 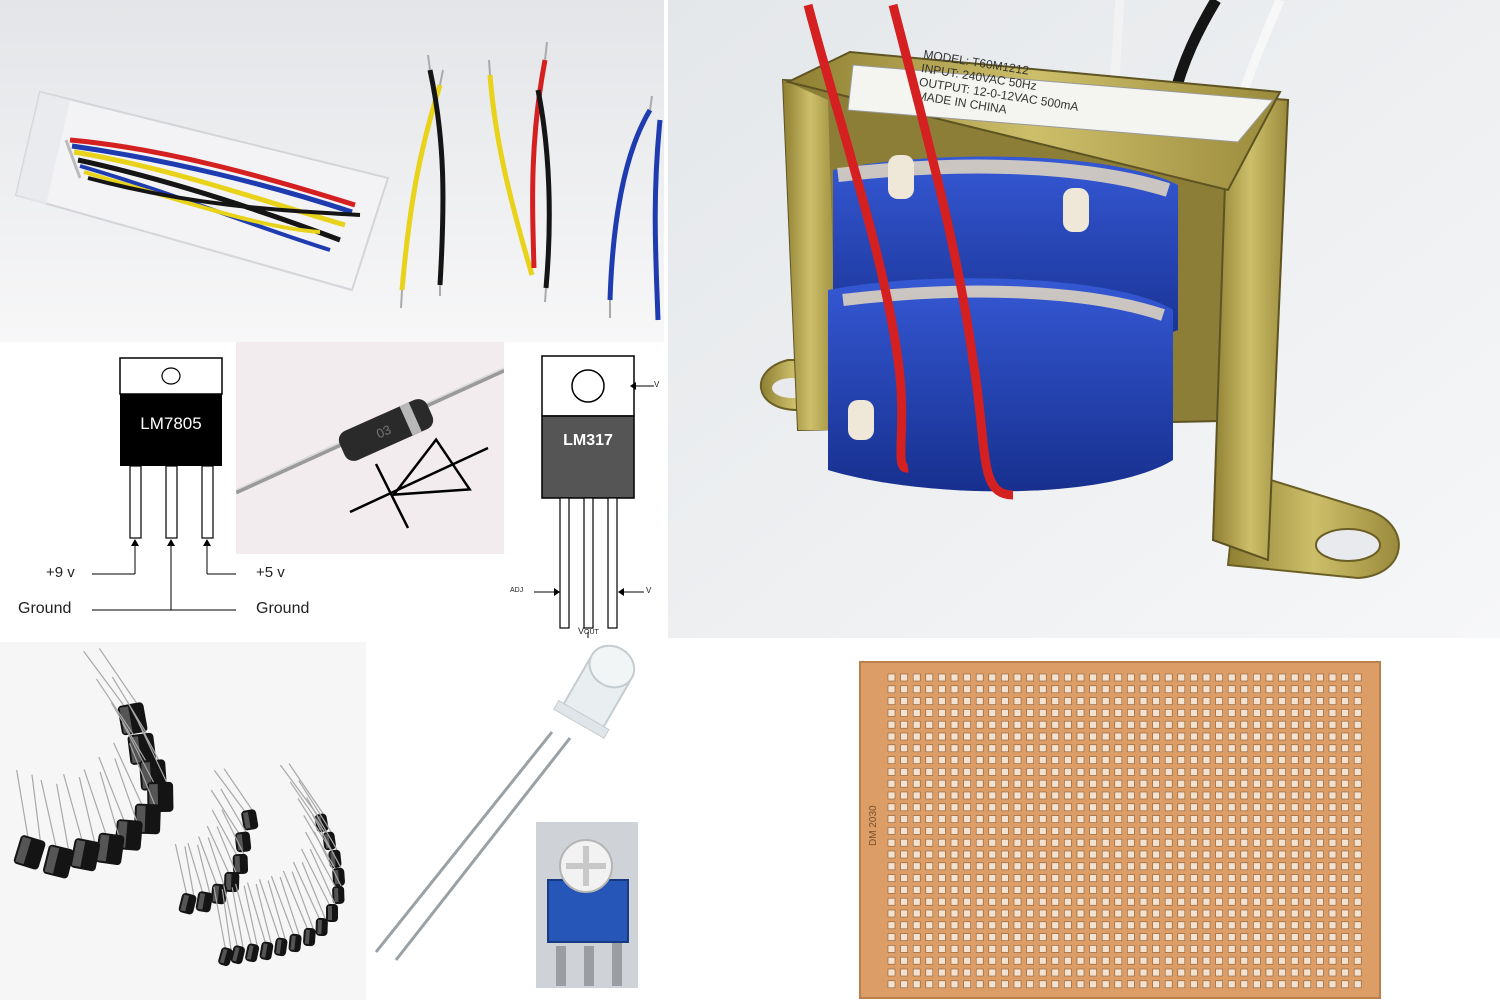 I want to click on led-photo, so click(x=516, y=821).